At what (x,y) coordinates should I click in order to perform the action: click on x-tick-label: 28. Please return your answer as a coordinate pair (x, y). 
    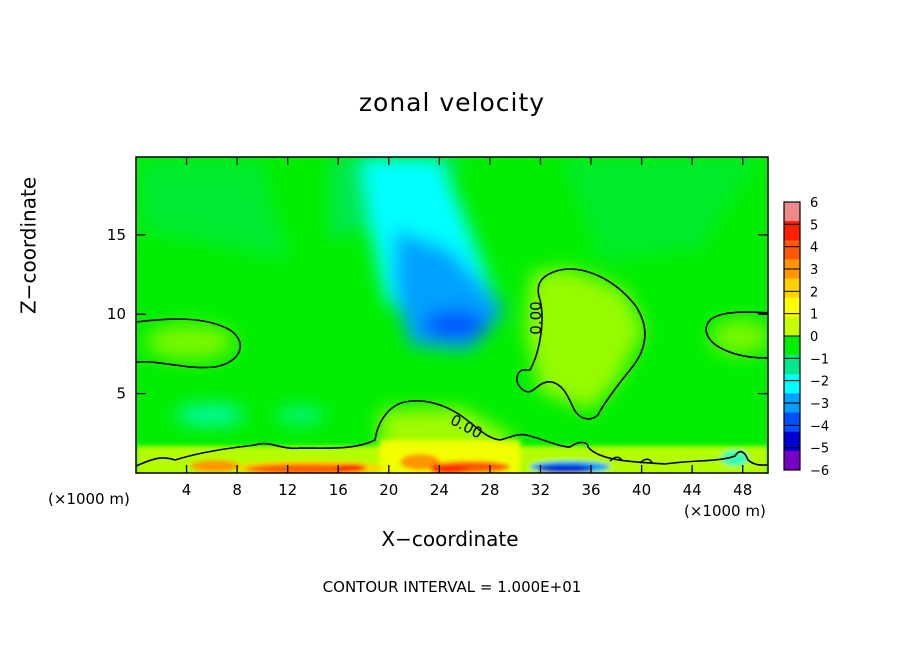
    Looking at the image, I should click on (489, 490).